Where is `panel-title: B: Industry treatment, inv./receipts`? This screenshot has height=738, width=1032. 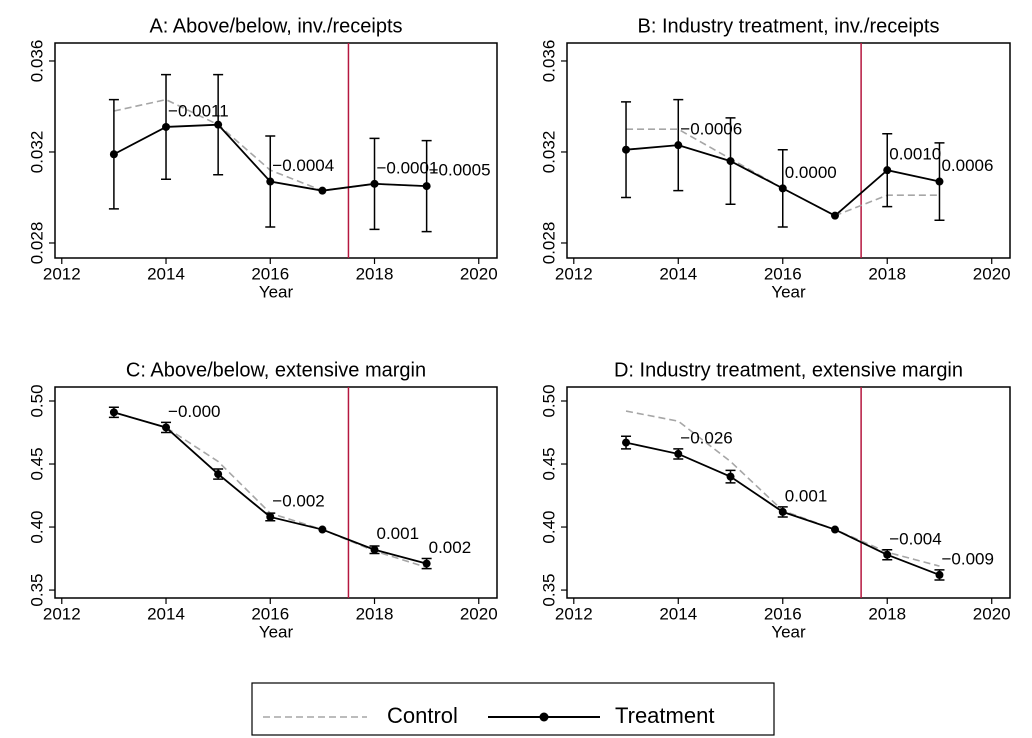
panel-title: B: Industry treatment, inv./receipts is located at coordinates (789, 26).